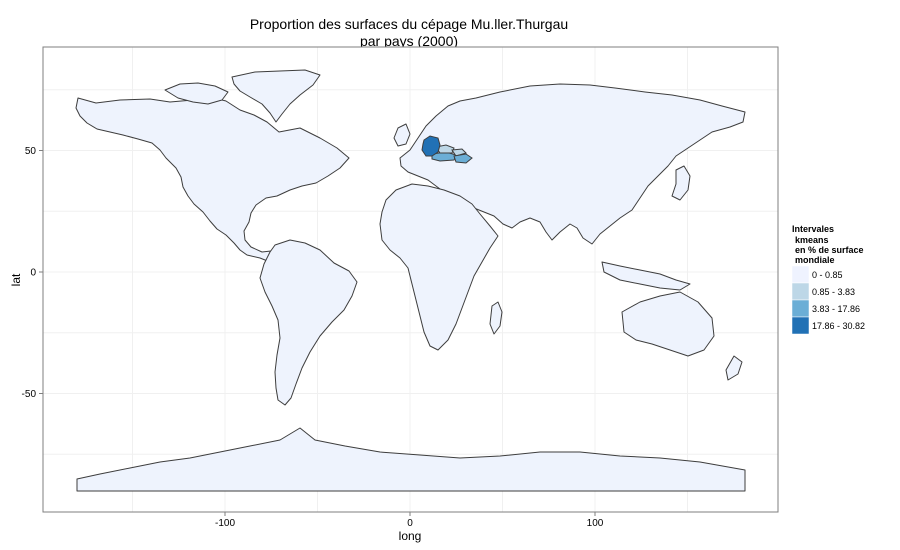 Image resolution: width=900 pixels, height=550 pixels. Describe the element at coordinates (668, 324) in the screenshot. I see `australia-shape` at that location.